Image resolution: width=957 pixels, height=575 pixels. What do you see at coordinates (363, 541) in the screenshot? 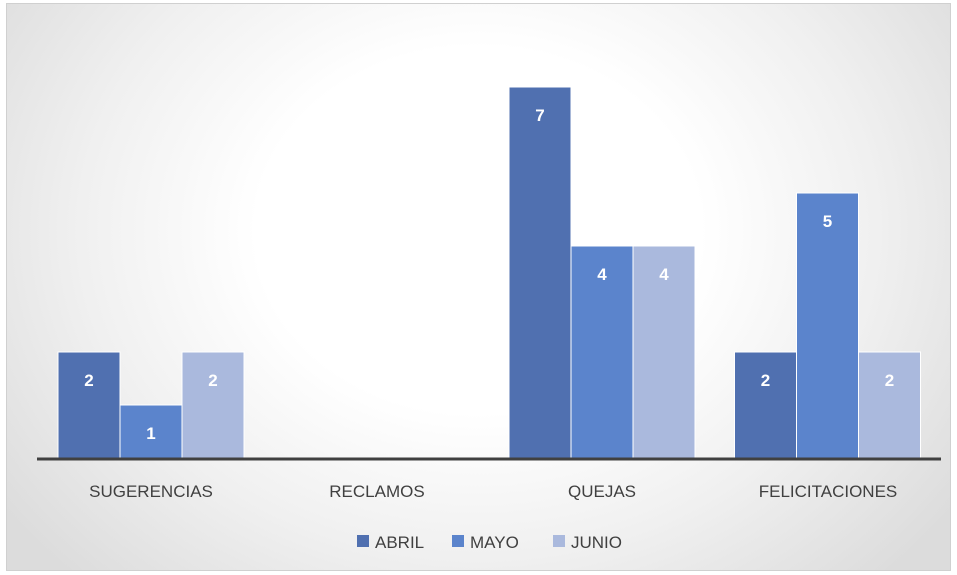
I see `legend-swatch-abril` at bounding box center [363, 541].